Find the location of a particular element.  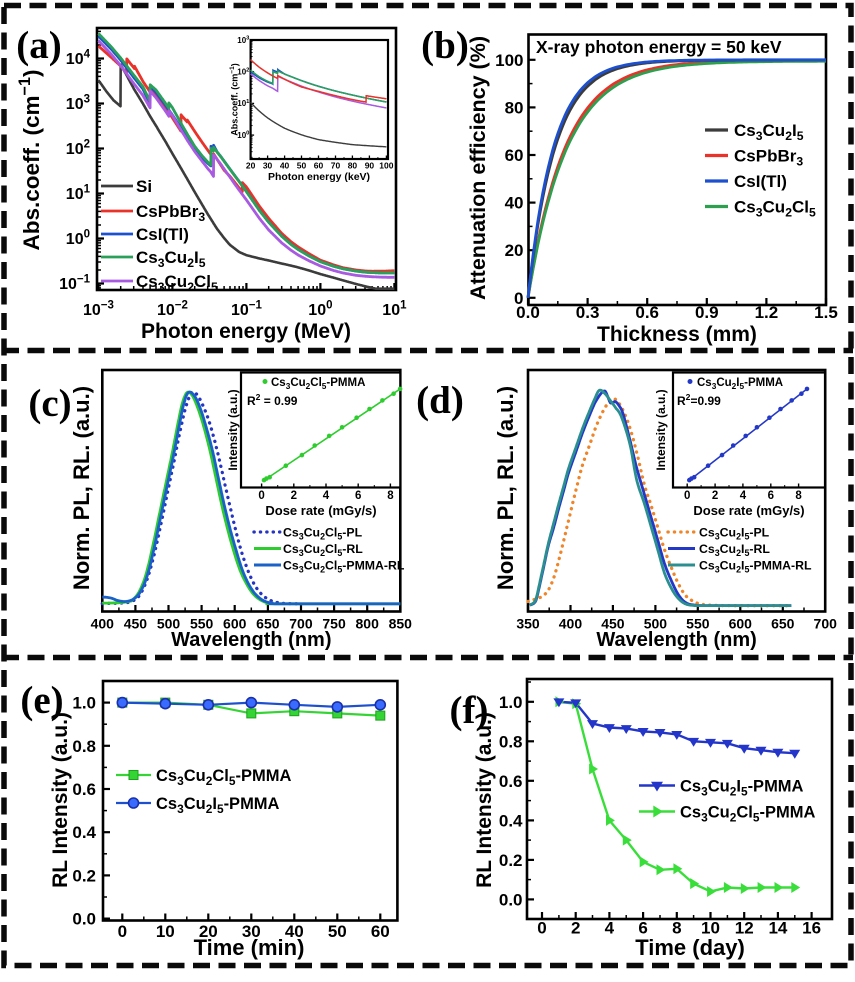

svg-text: Attenuation efficiency (%) is located at coordinates (478, 168).